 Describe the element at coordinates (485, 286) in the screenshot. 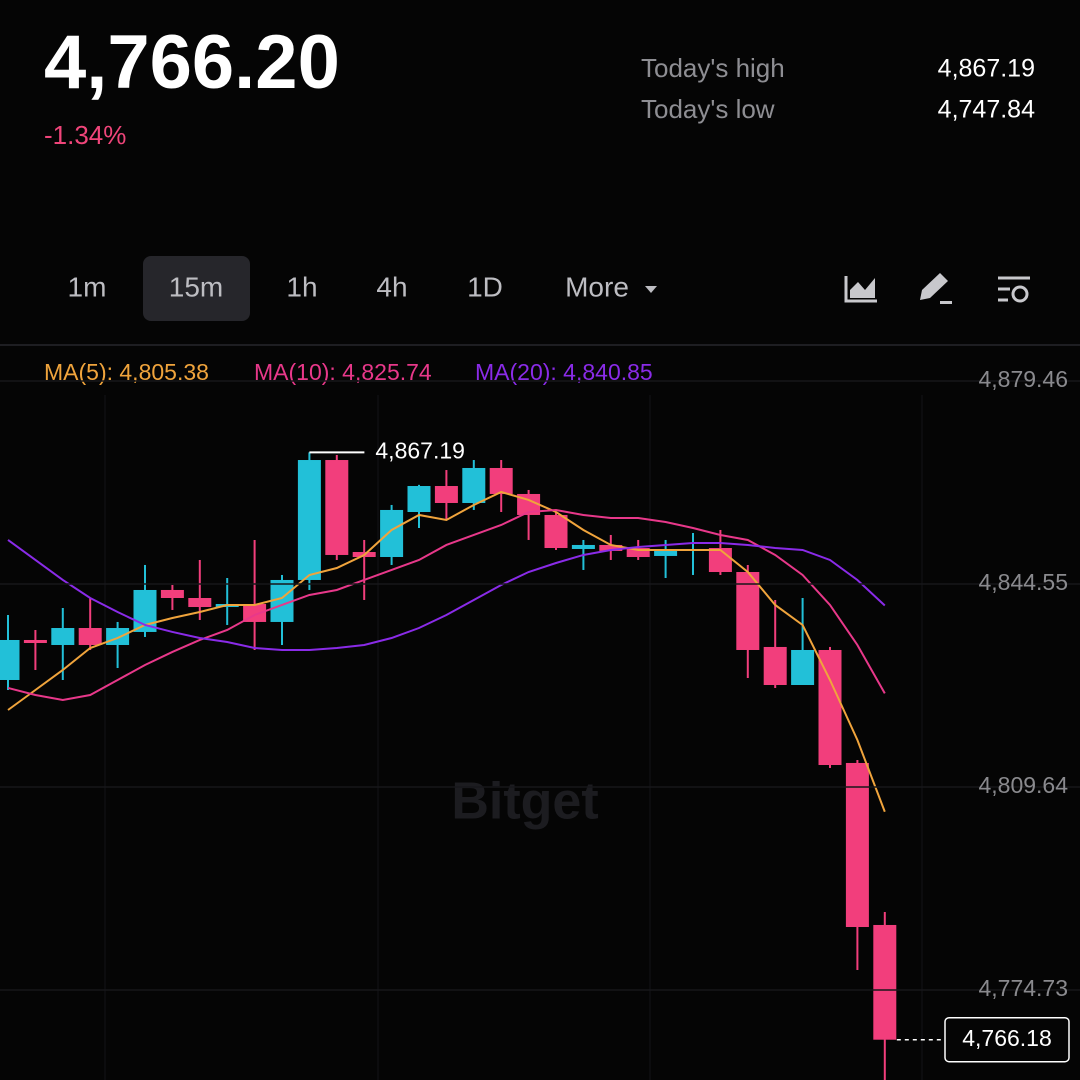

I see `interval-tab: 1D` at that location.